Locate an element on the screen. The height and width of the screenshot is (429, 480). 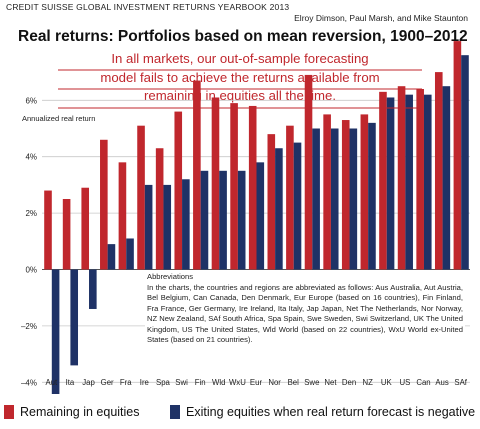
x-tick-label: Nor is located at coordinates (274, 382).